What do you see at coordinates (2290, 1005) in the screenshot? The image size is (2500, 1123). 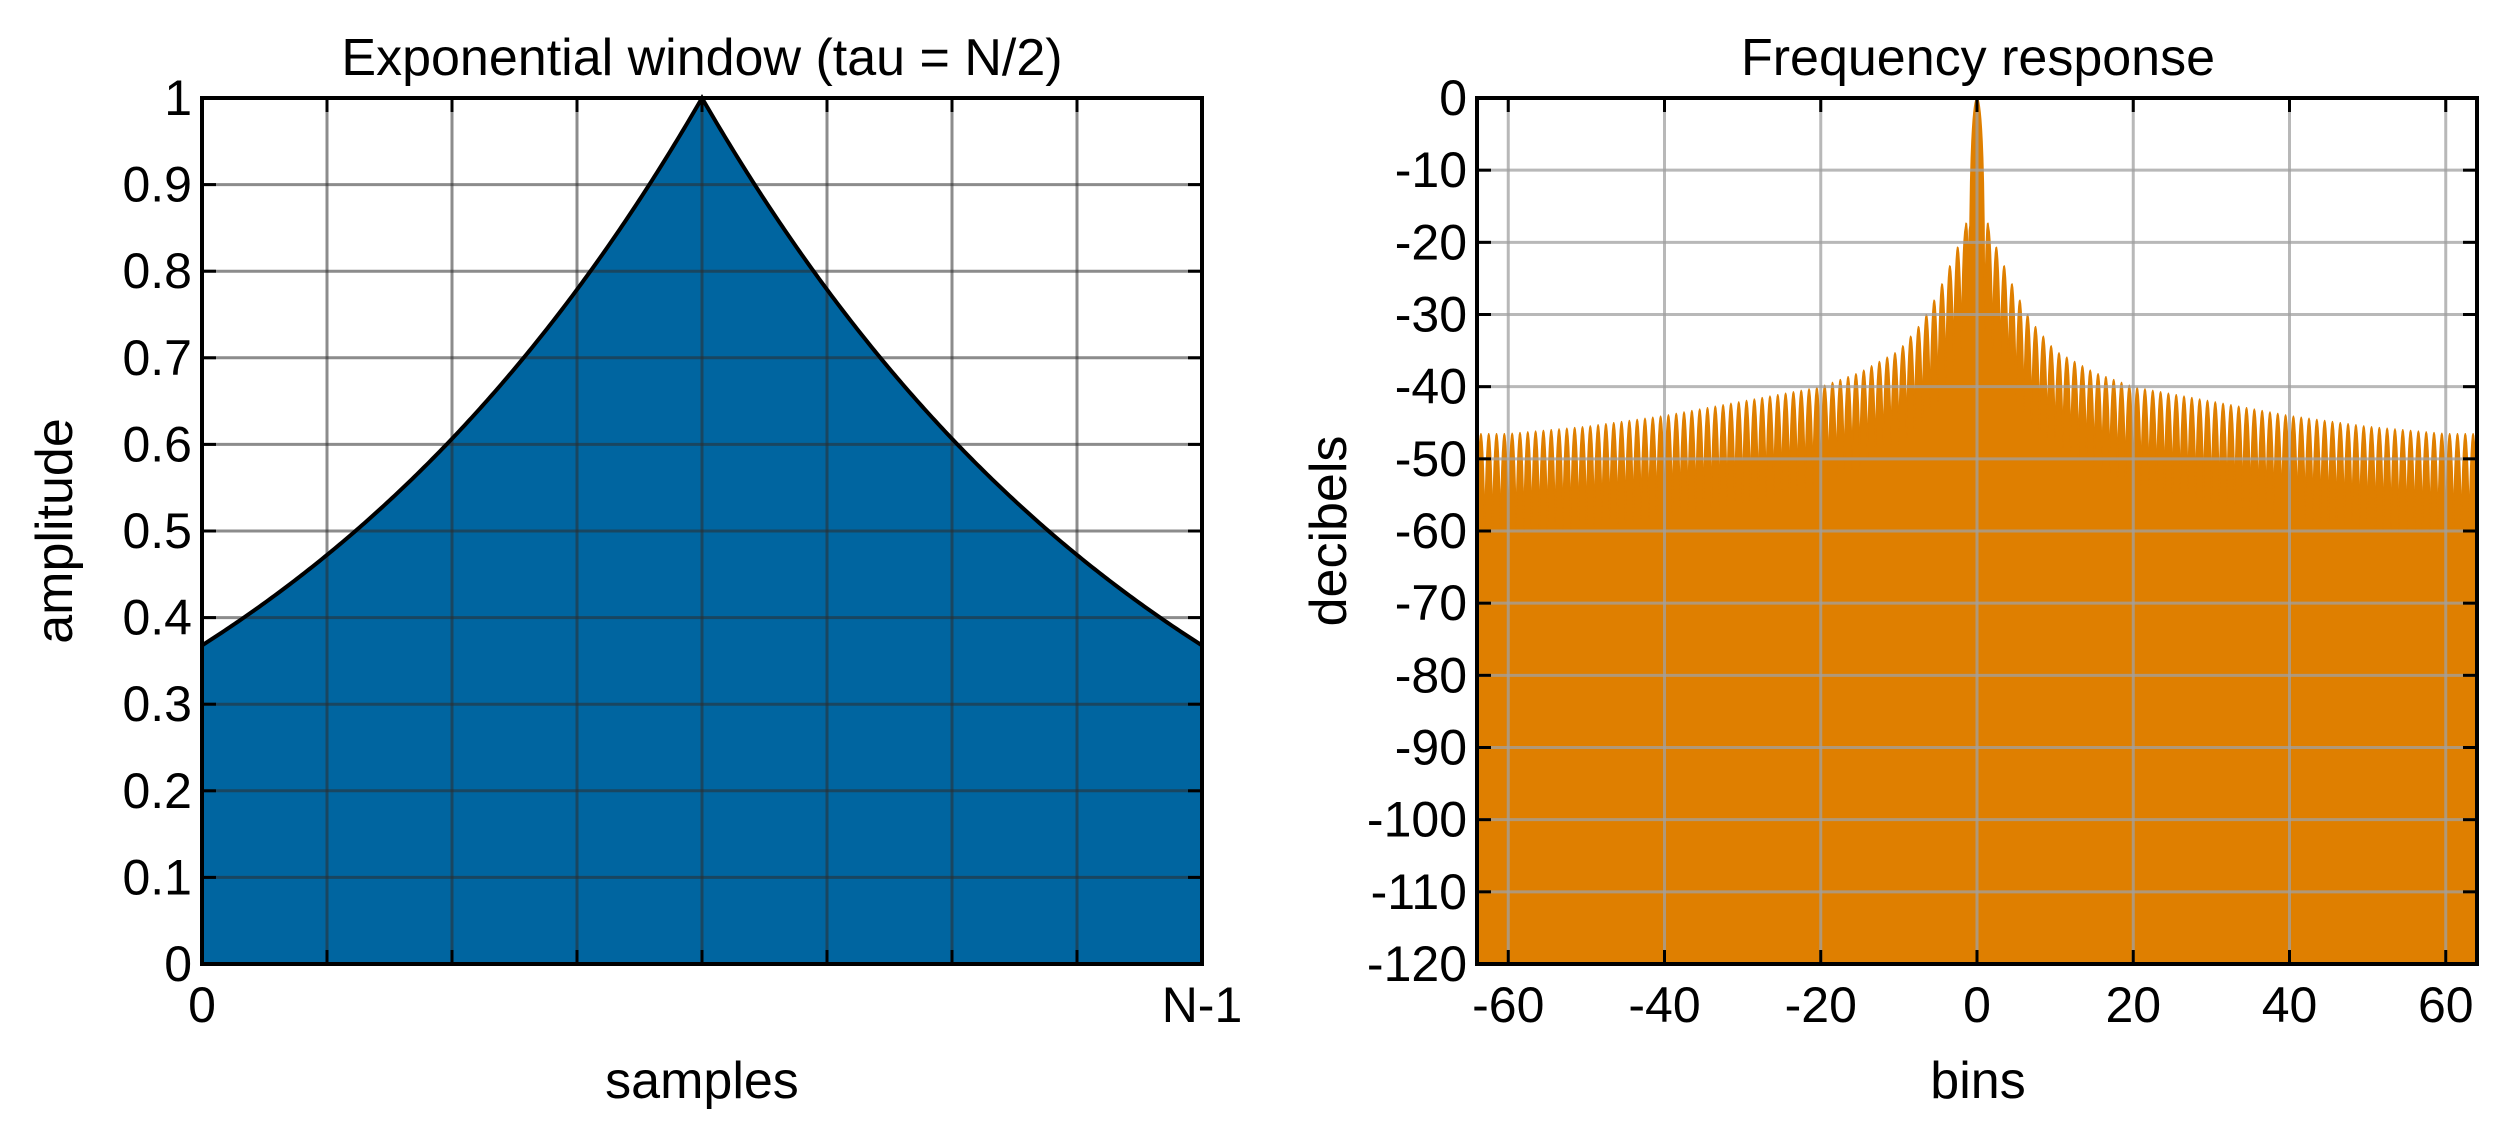 I see `x-tick-label: 40` at bounding box center [2290, 1005].